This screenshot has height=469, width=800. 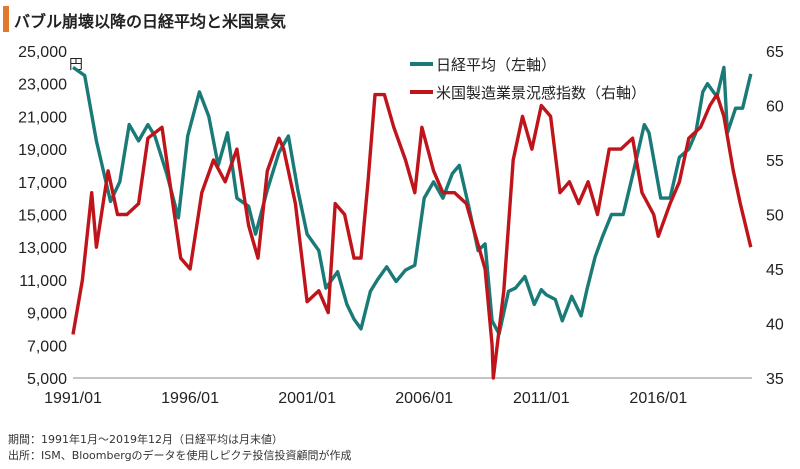 I want to click on y-left-tick-label: 19,000, so click(x=42, y=150).